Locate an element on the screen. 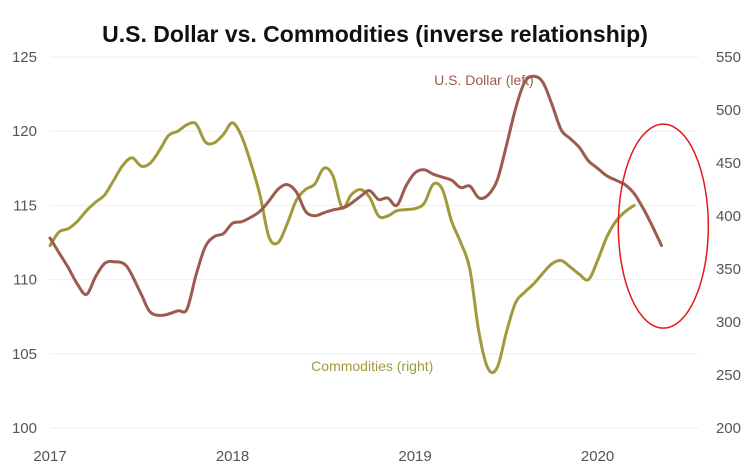  highlight-annotation is located at coordinates (663, 226).